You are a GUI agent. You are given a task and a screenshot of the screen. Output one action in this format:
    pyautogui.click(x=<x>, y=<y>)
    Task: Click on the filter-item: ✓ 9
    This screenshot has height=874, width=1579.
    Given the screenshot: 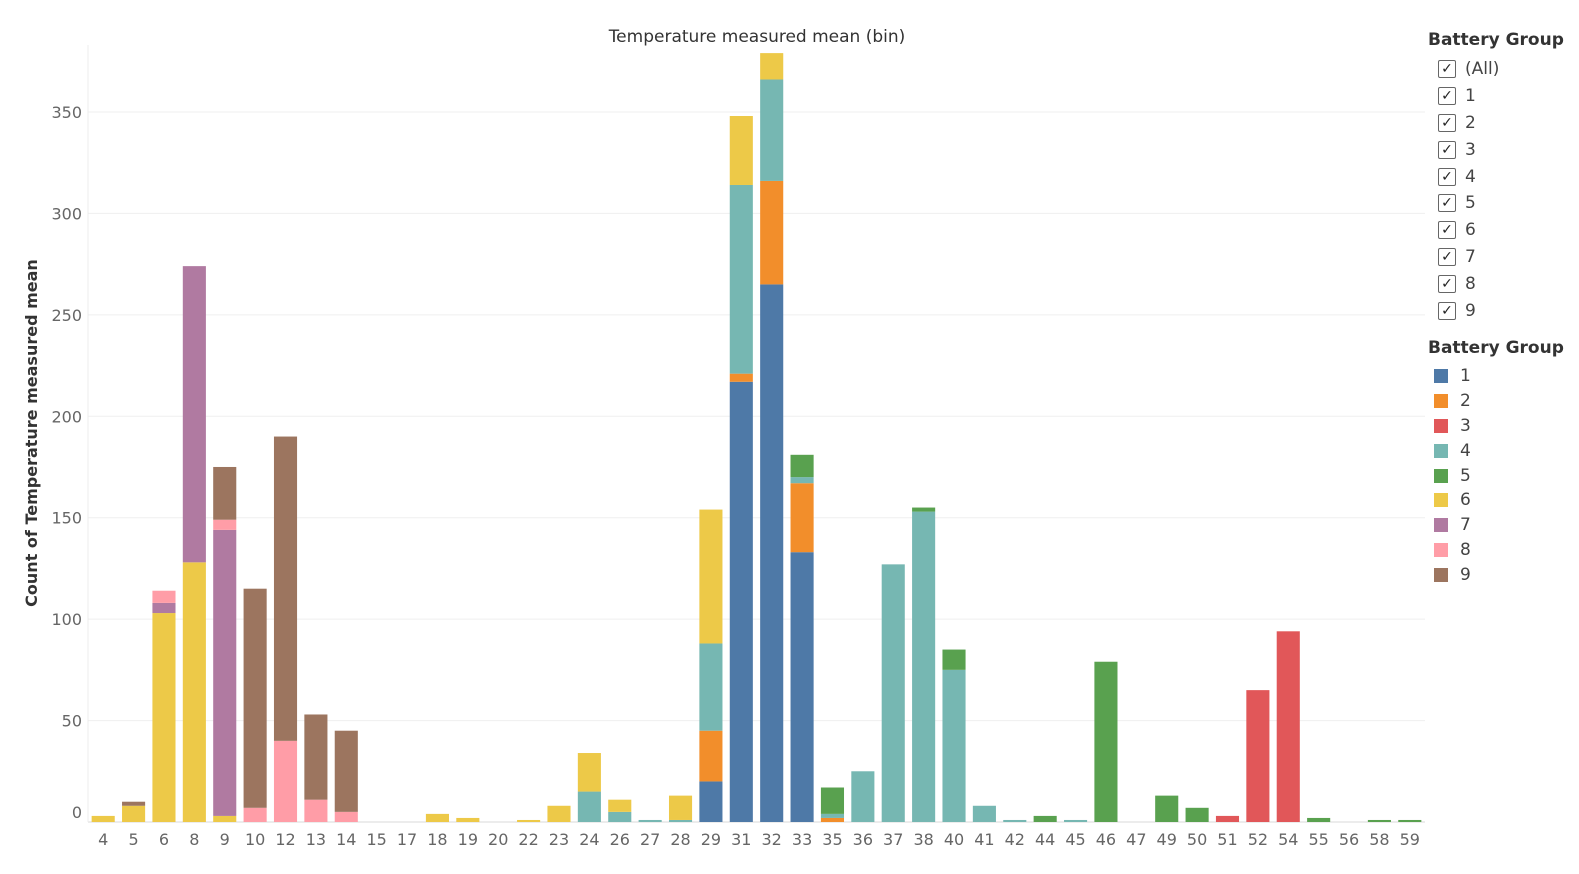 What is the action you would take?
    pyautogui.click(x=1503, y=310)
    